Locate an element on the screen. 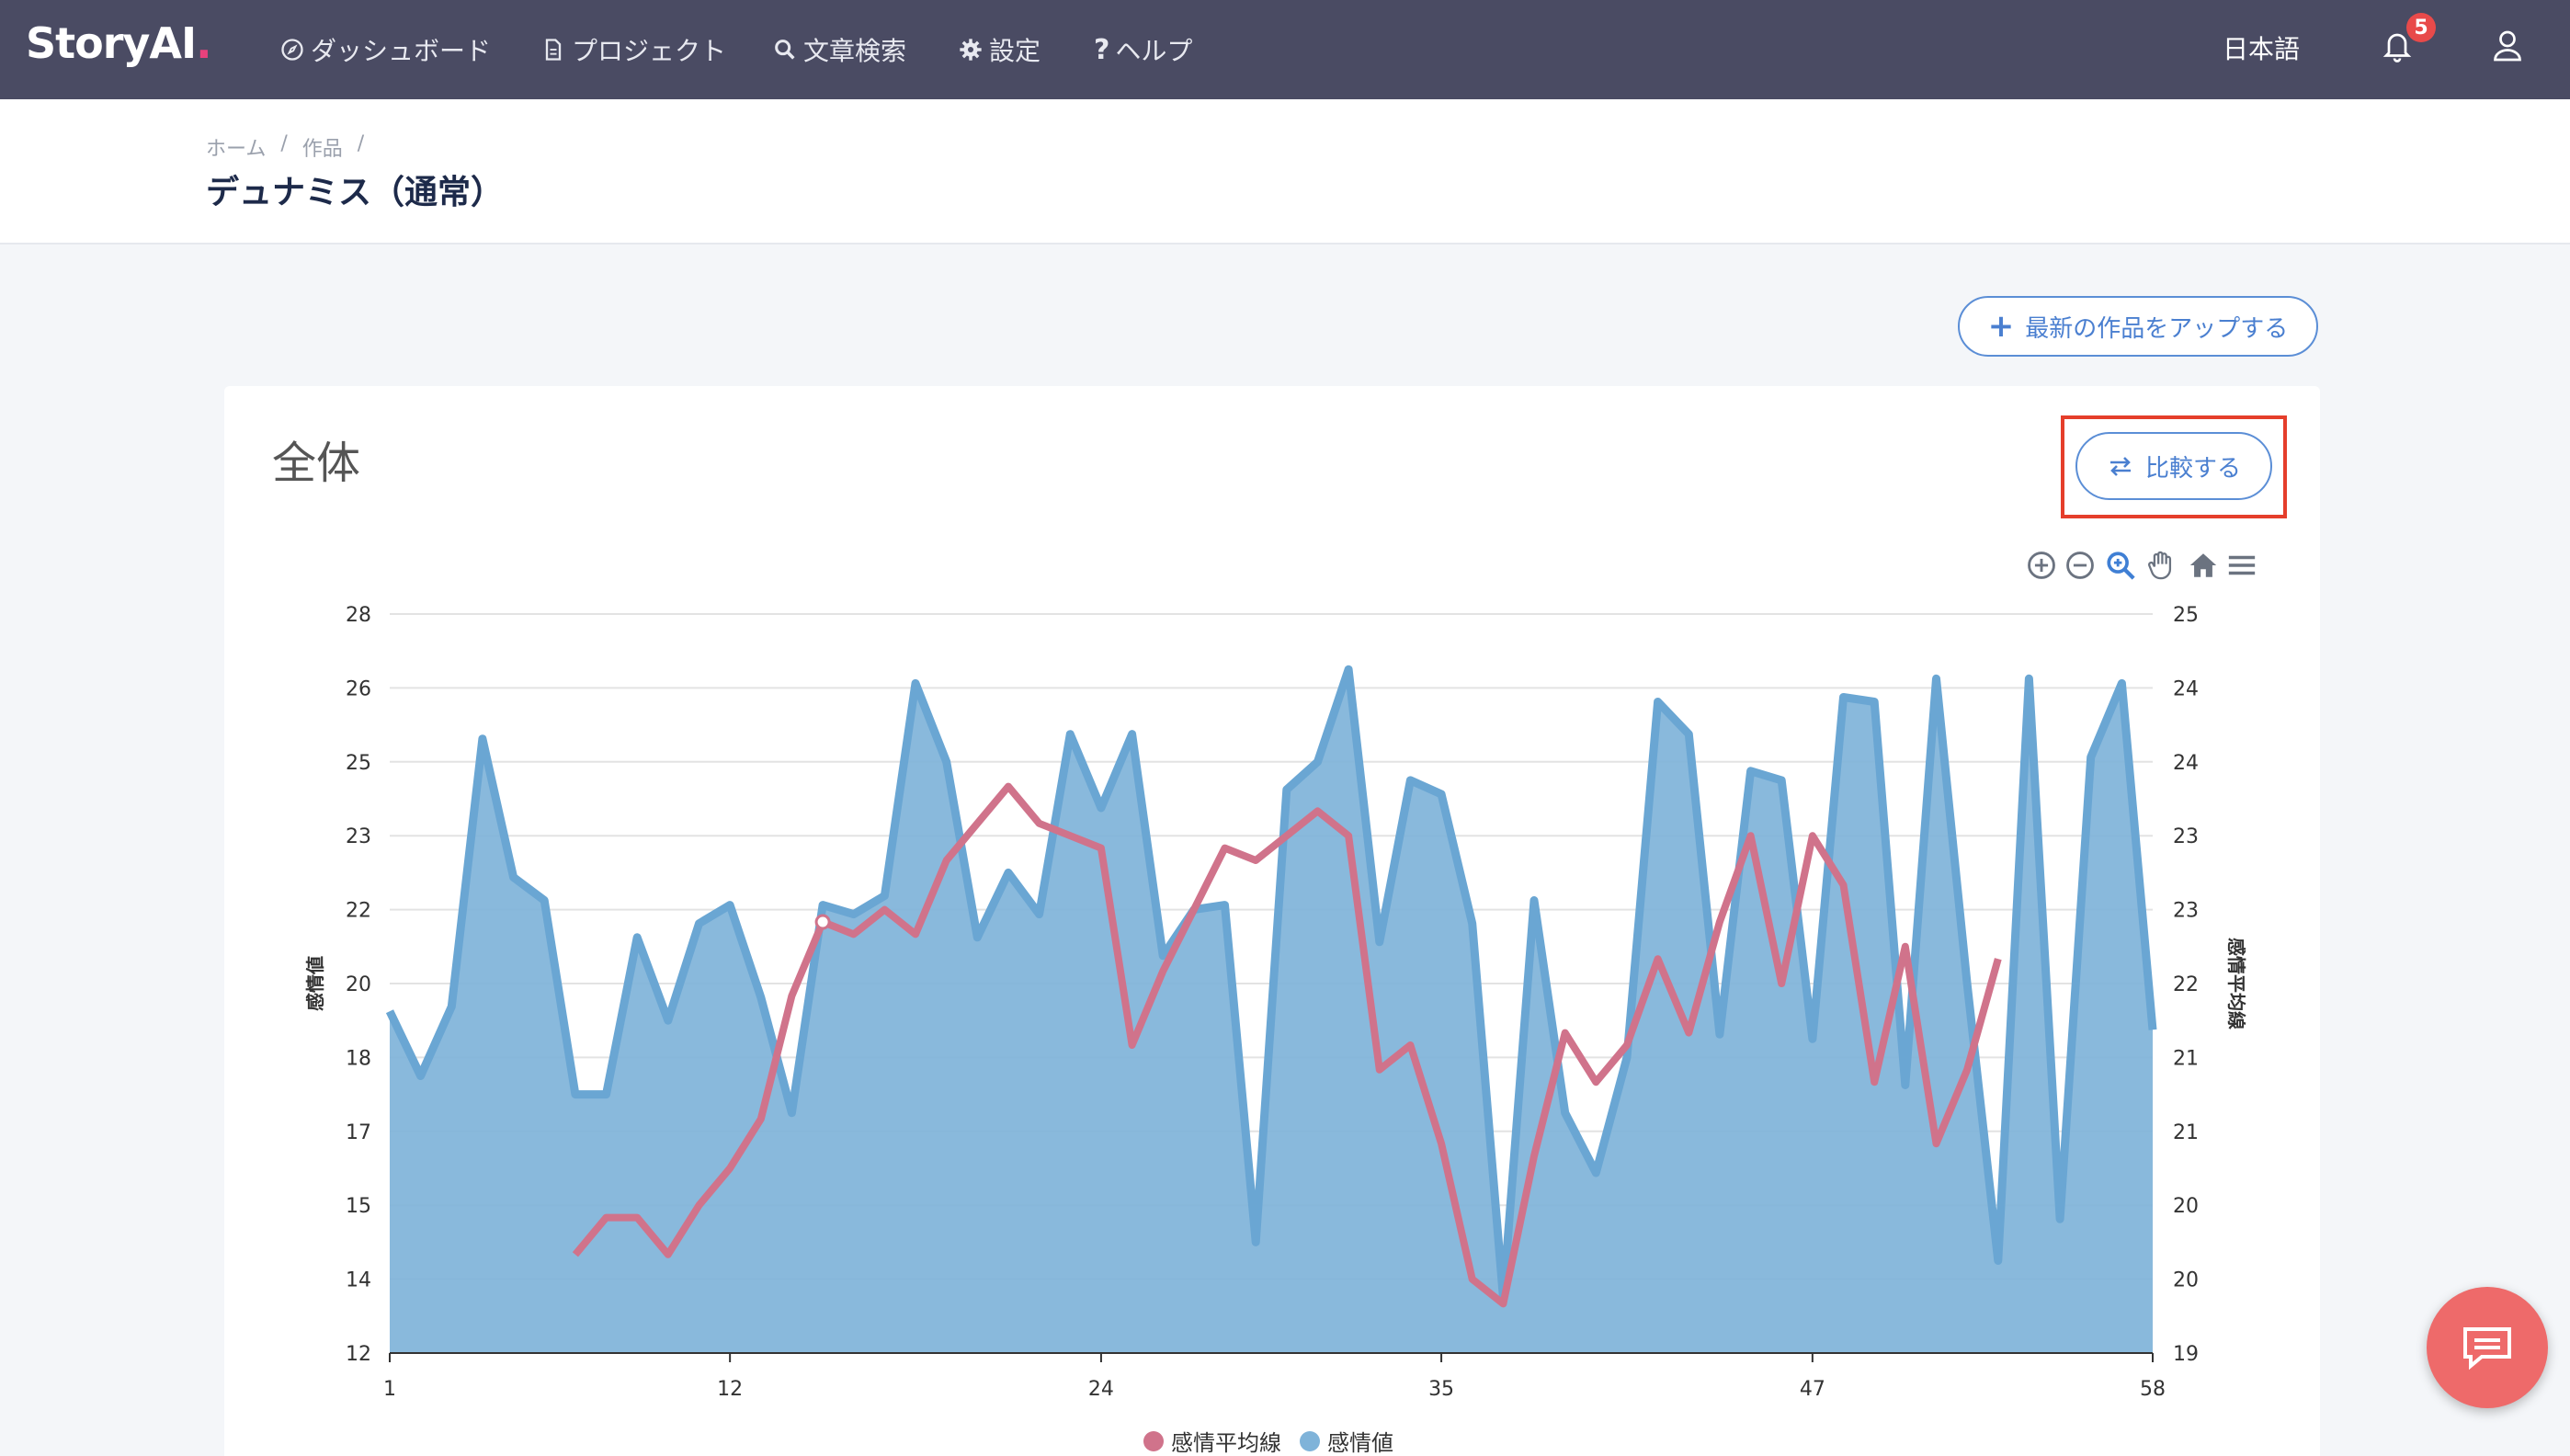 This screenshot has height=1456, width=2570. y2-tick-label: 22 is located at coordinates (2186, 984).